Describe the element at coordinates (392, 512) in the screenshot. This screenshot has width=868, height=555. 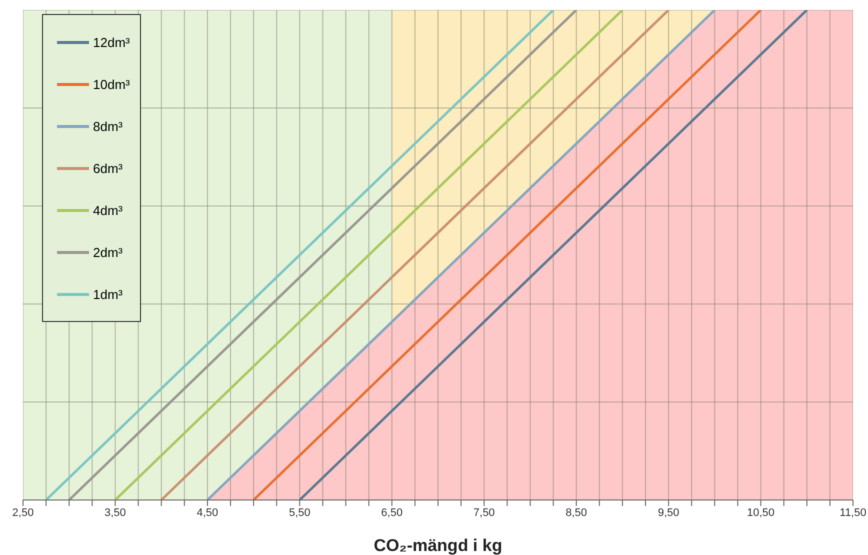
I see `x-tick-label: 6,50` at that location.